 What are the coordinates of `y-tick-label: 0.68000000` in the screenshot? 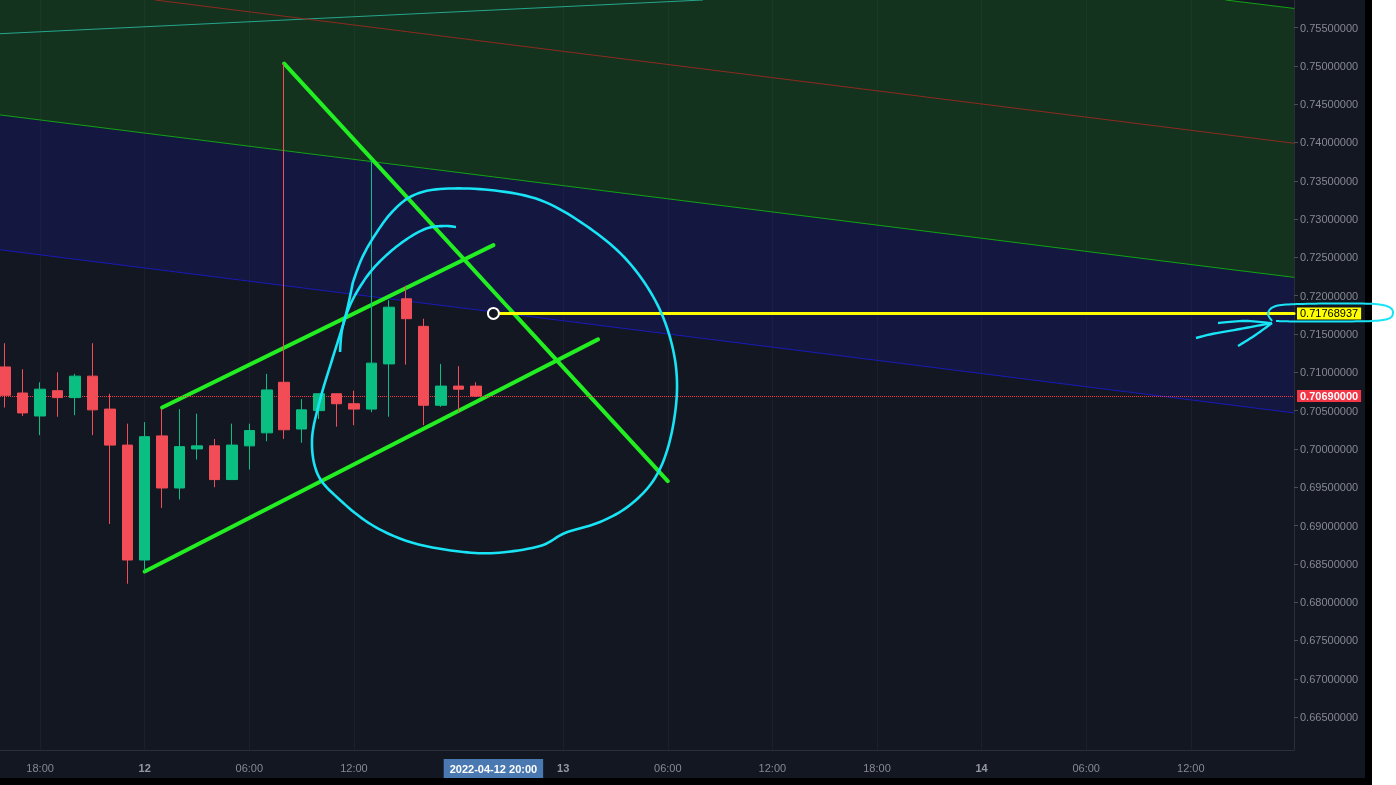 It's located at (1329, 602).